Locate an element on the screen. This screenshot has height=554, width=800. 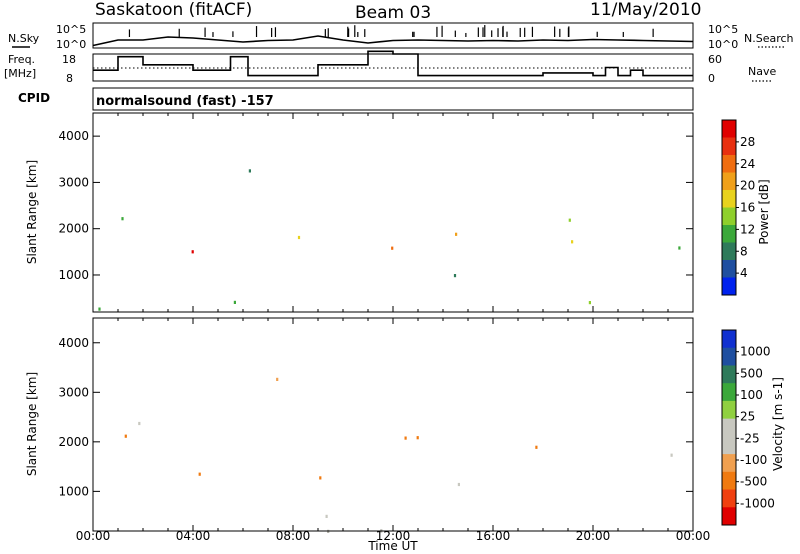
nsky-line is located at coordinates (393, 41).